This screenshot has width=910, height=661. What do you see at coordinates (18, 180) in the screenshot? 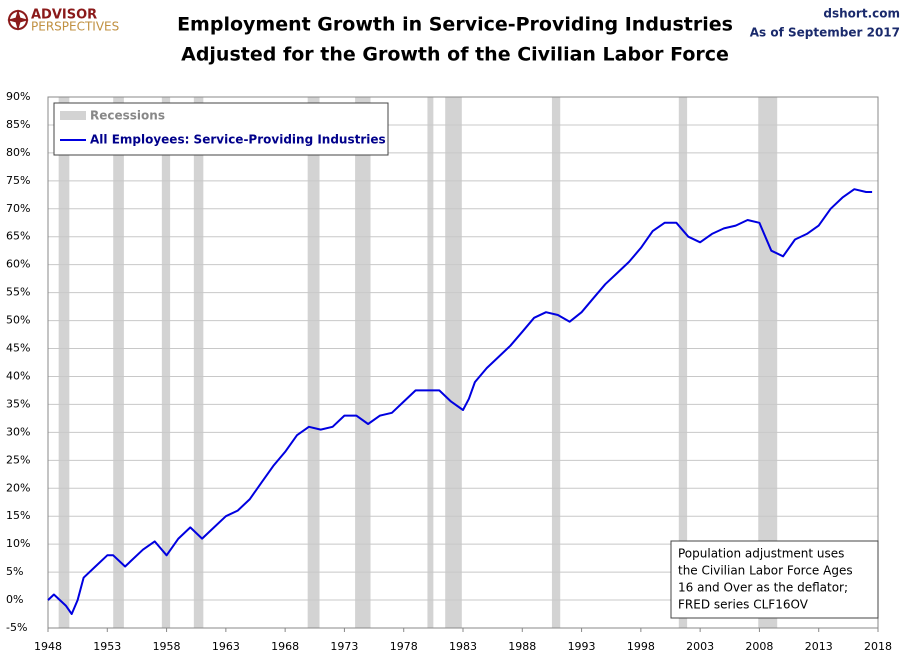
I see `y-tick-label: 75%` at bounding box center [18, 180].